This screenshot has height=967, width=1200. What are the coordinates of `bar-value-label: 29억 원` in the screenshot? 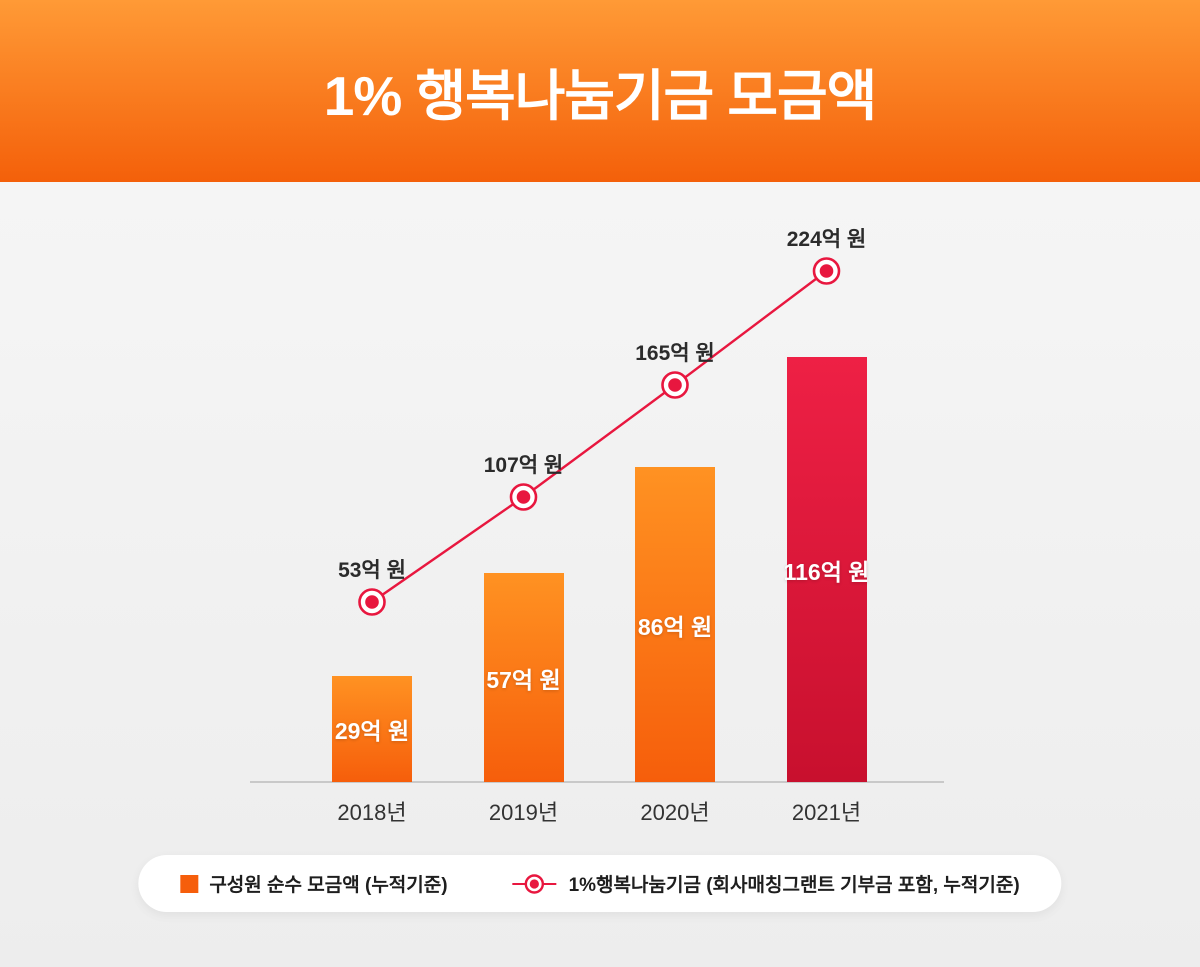 It's located at (372, 731).